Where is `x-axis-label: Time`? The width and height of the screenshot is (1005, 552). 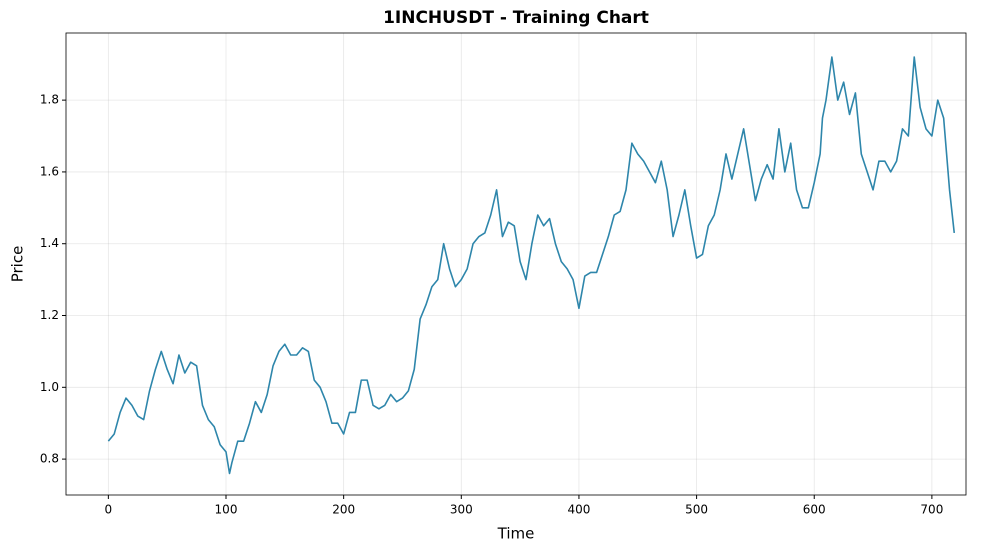 x-axis-label: Time is located at coordinates (516, 534).